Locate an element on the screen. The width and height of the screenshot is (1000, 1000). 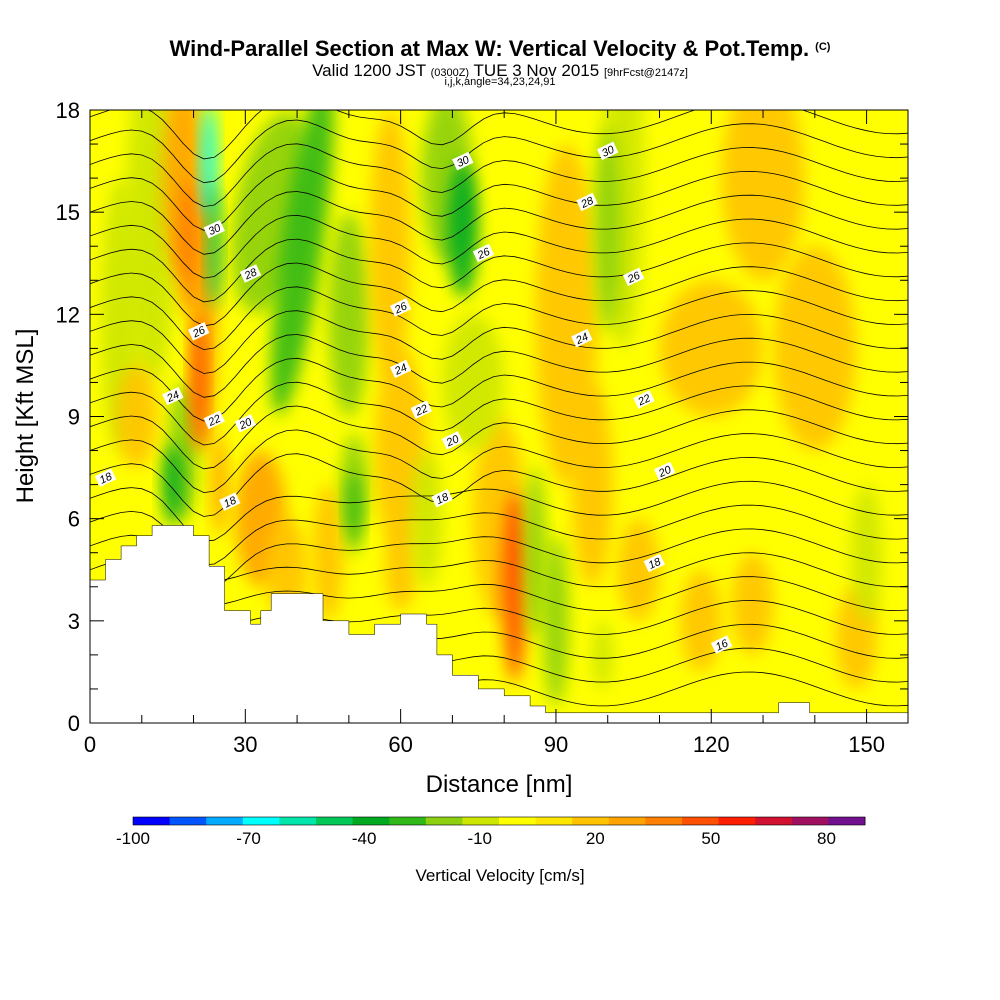
valid-time: Valid 1200 JST is located at coordinates (369, 70).